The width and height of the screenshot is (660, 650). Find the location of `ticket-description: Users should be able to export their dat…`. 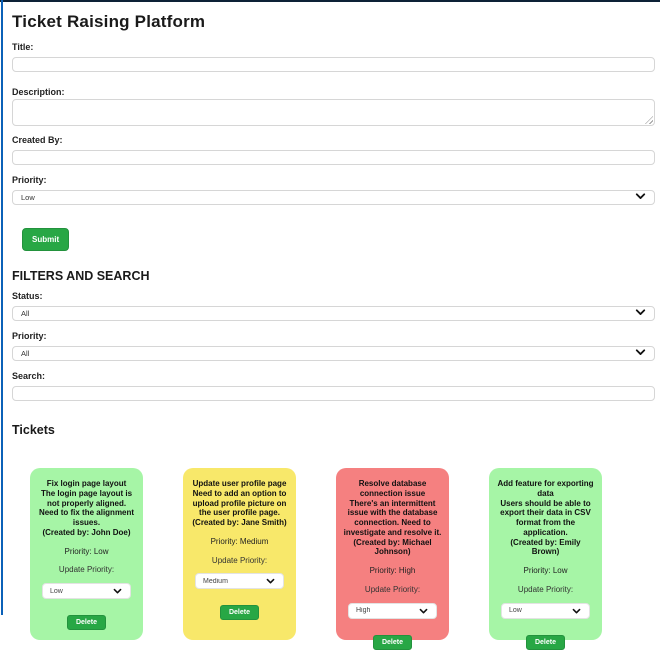

ticket-description: Users should be able to export their dat… is located at coordinates (545, 517).